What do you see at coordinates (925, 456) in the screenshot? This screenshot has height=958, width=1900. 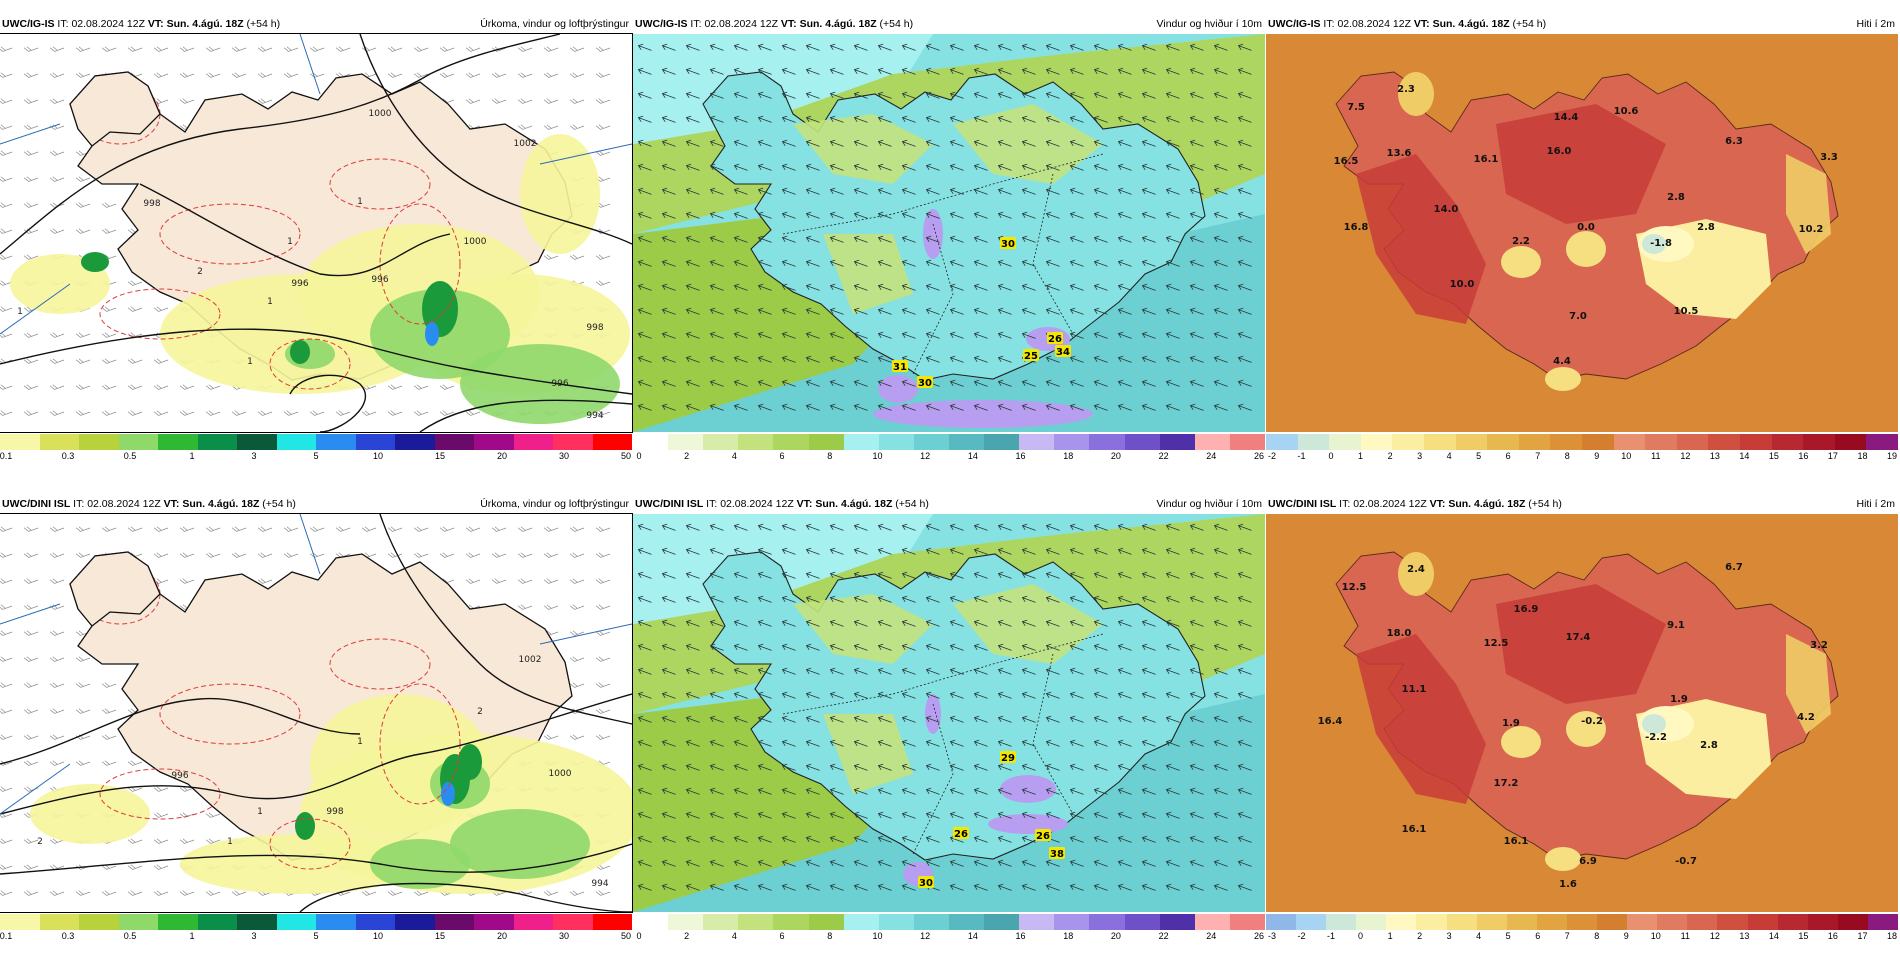 I see `colorbar-tick-label: 12` at bounding box center [925, 456].